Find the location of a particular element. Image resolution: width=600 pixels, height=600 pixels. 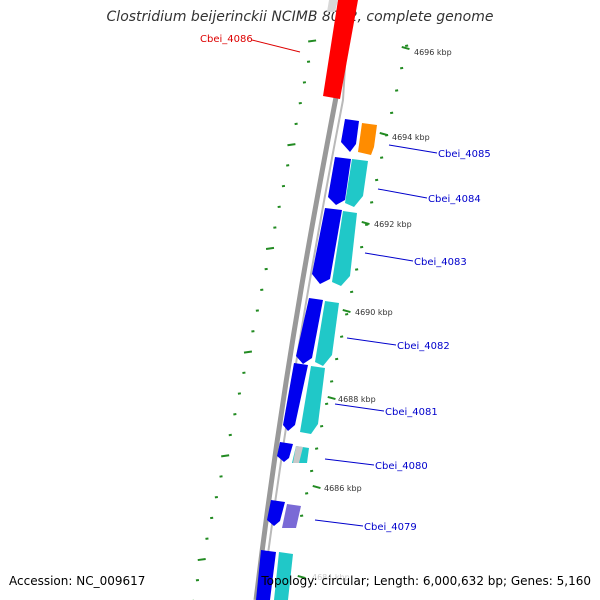

gene-label-cbei-4085: Cbei_4085 is located at coordinates (464, 154).